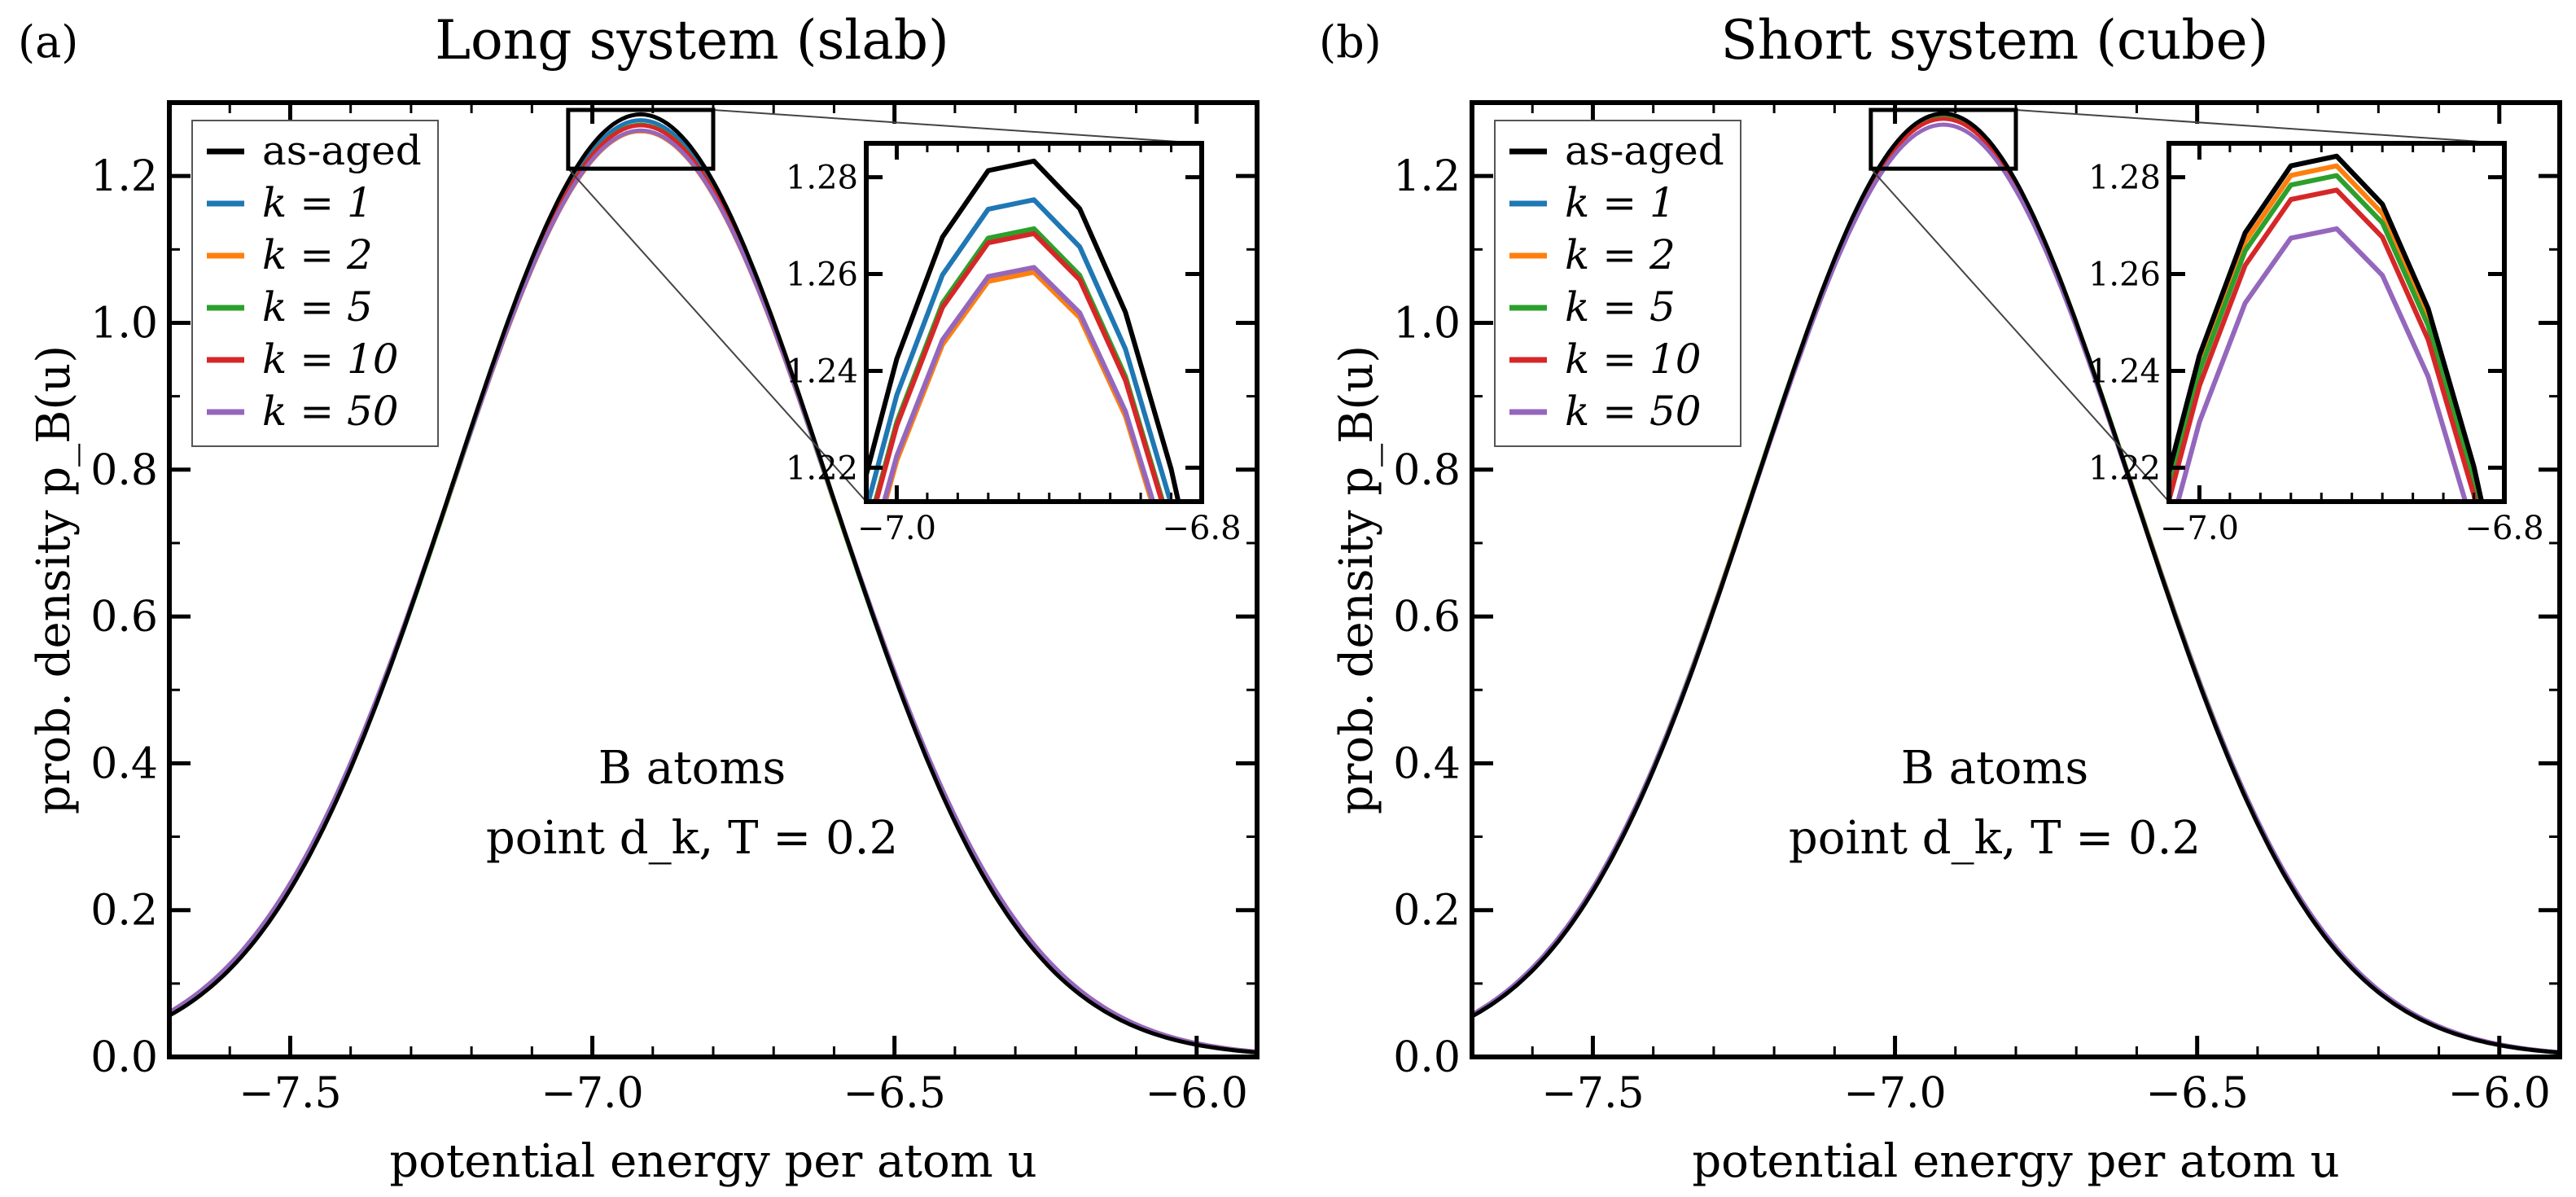 This screenshot has height=1197, width=2576. What do you see at coordinates (1350, 42) in the screenshot?
I see `panel-b-label: (b)` at bounding box center [1350, 42].